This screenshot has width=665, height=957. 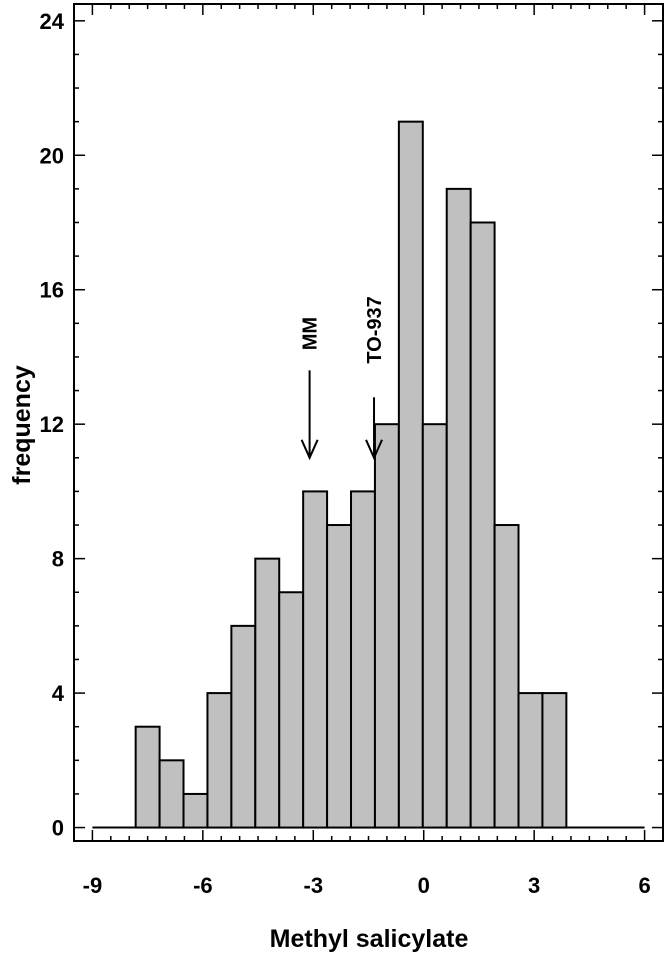 I want to click on annotations-layer: MM TO-937, so click(x=343, y=378).